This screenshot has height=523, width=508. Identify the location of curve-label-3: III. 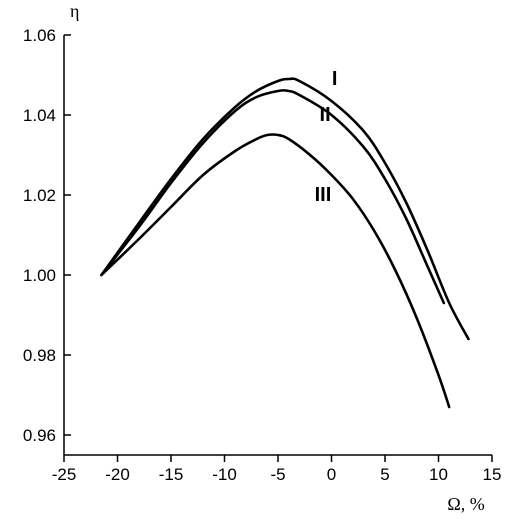
(323, 195).